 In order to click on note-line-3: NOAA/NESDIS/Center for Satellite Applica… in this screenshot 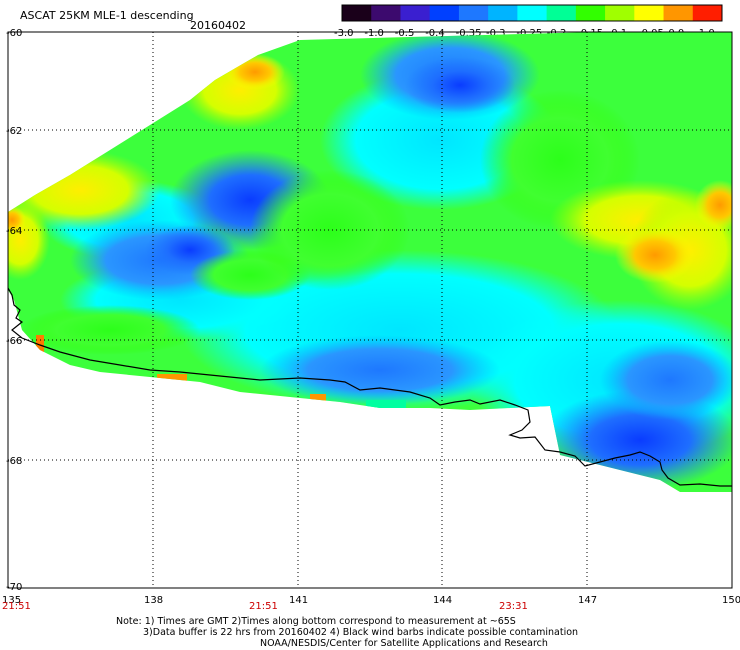, I will do `click(404, 643)`.